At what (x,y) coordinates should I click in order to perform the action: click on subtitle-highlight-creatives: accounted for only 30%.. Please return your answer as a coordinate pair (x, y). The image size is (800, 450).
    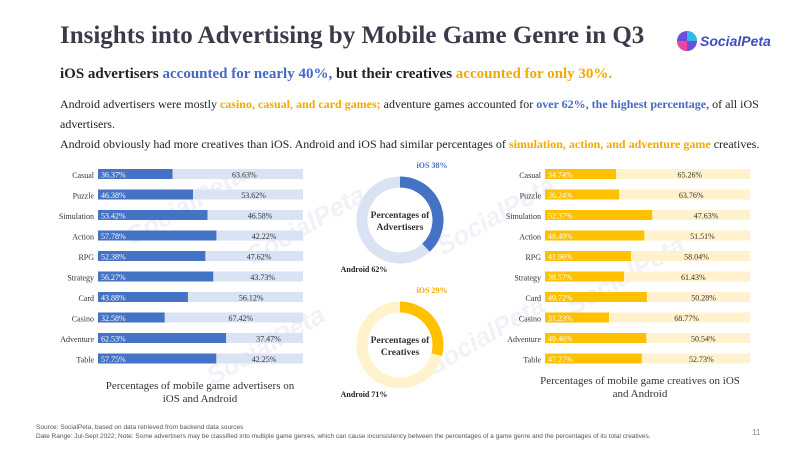
    Looking at the image, I should click on (534, 74).